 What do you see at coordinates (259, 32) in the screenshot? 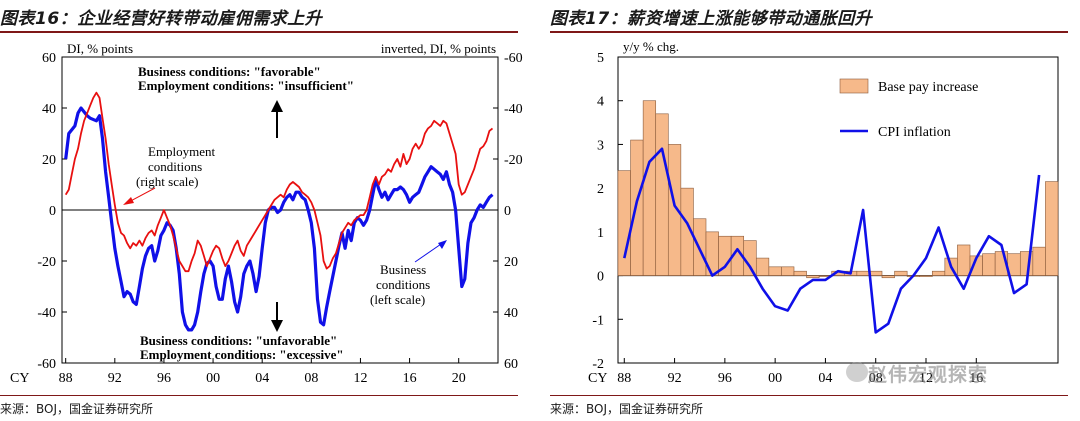
I see `left-title-divider` at bounding box center [259, 32].